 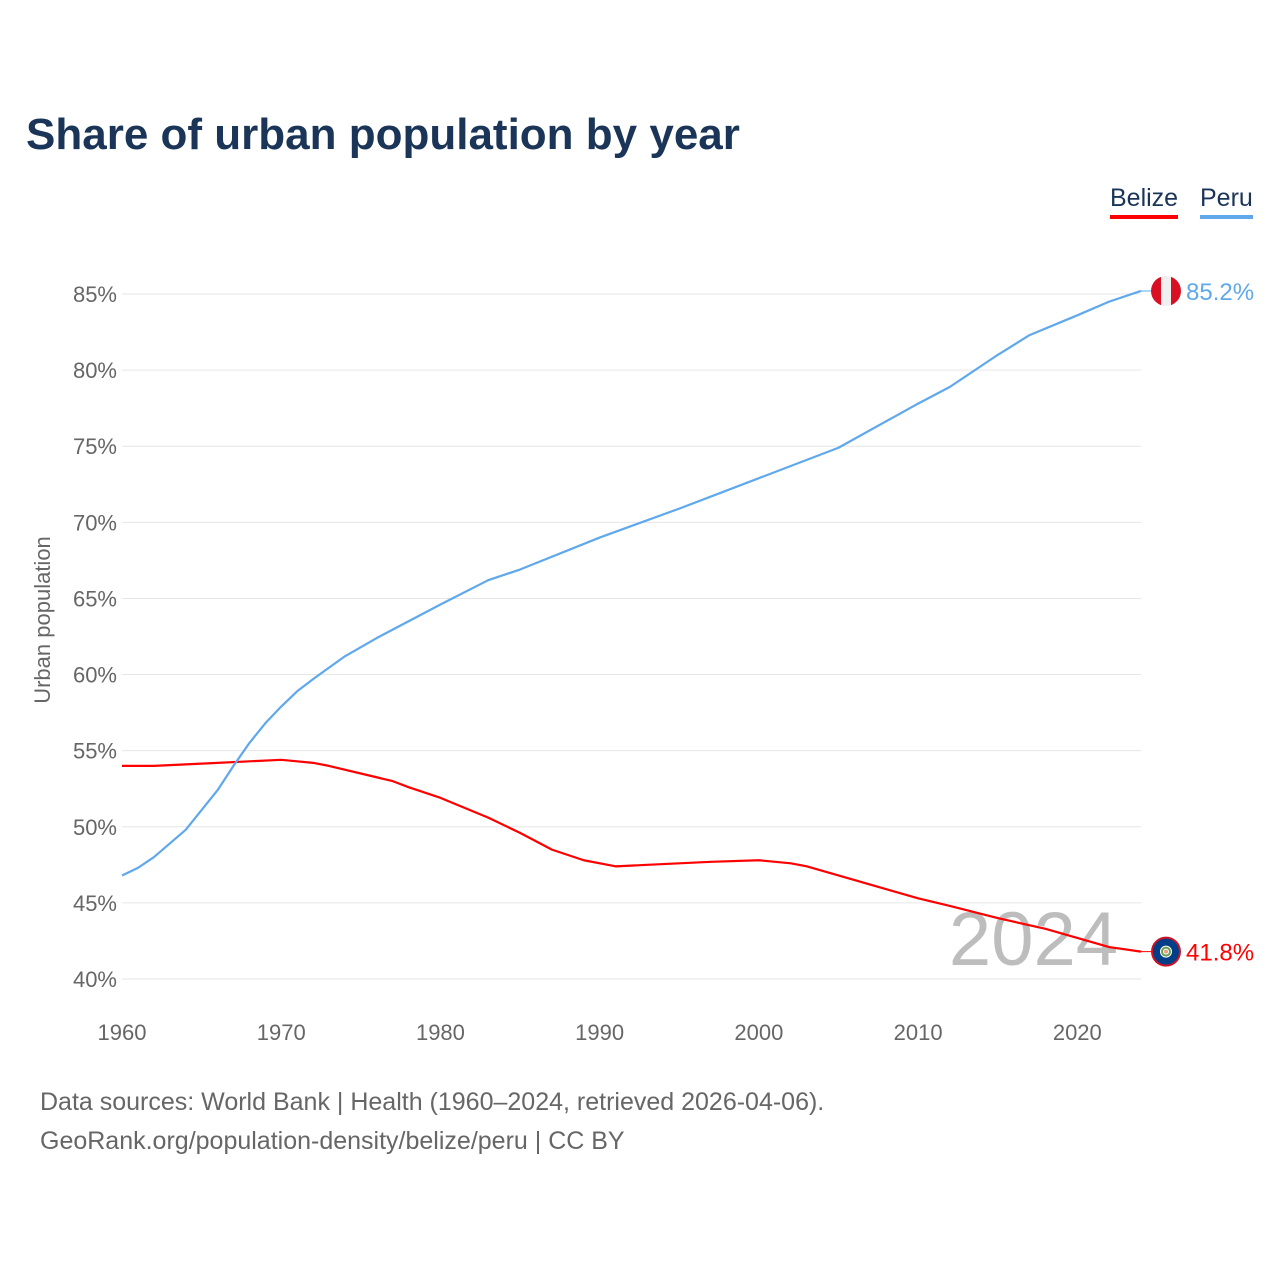 What do you see at coordinates (1166, 951) in the screenshot?
I see `belize-flag-icon` at bounding box center [1166, 951].